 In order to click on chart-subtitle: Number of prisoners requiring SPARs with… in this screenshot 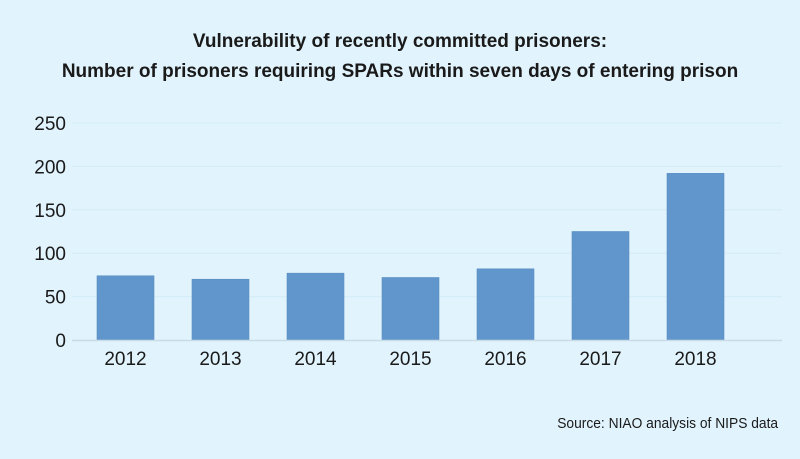, I will do `click(400, 71)`.